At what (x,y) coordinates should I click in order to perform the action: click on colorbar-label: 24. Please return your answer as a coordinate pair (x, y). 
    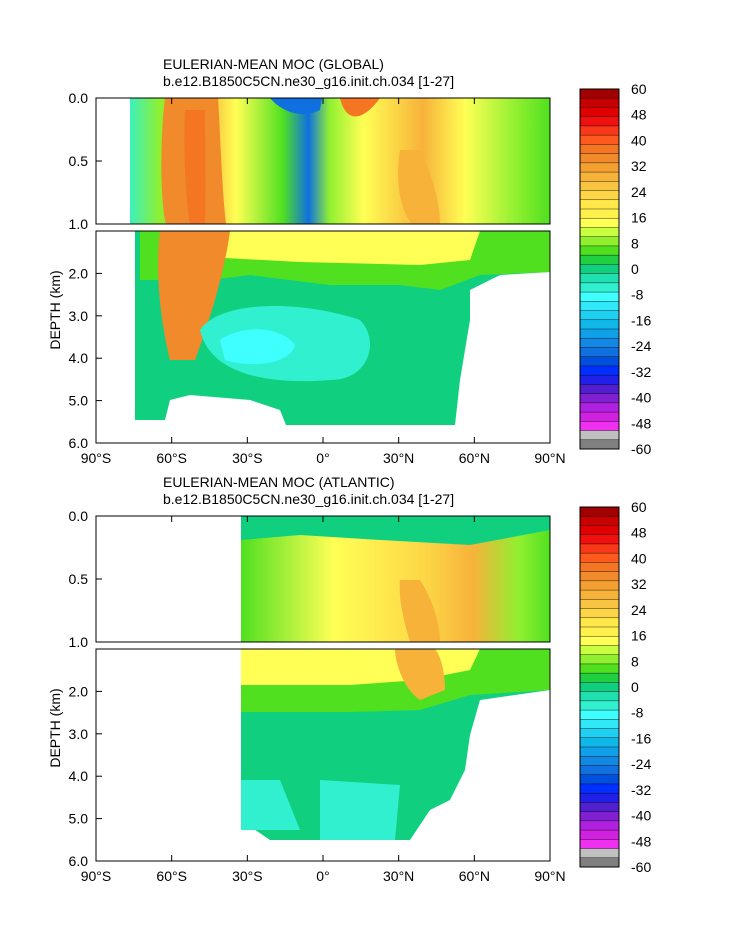
    Looking at the image, I should click on (639, 610).